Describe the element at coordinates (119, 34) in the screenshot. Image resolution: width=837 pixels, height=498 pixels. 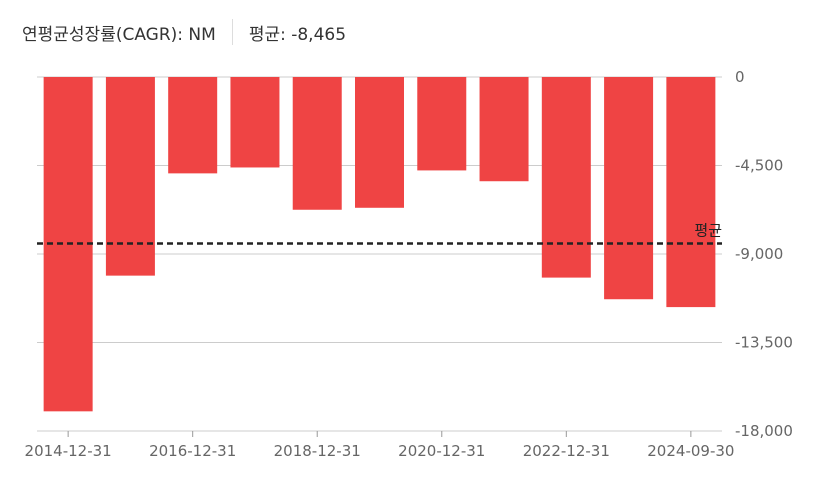
I see `cagr-label: 연평균성장률(CAGR): NM` at that location.